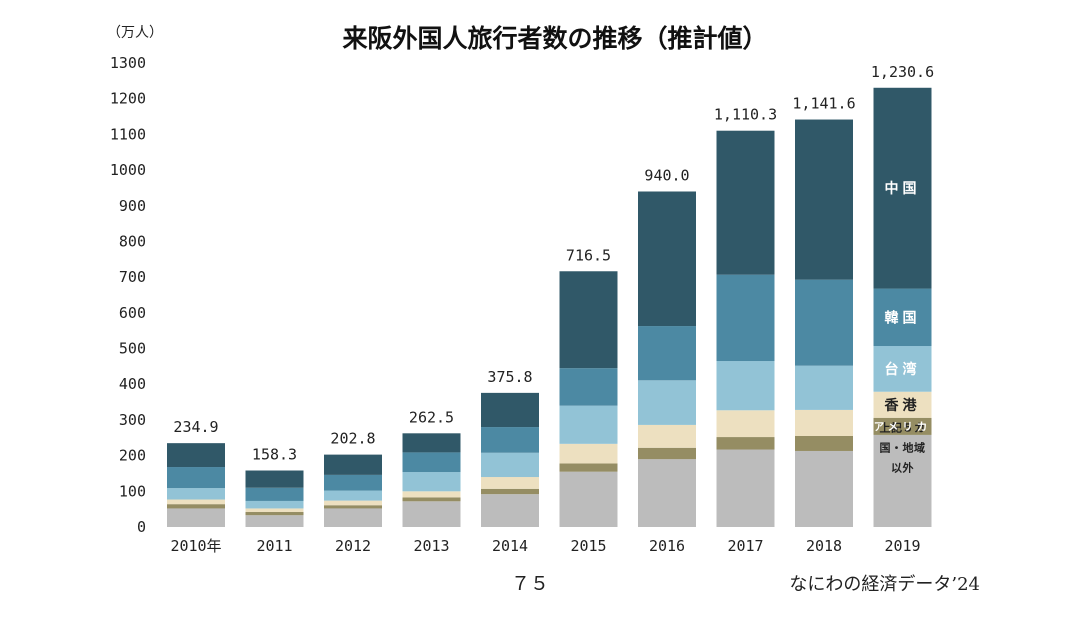 The width and height of the screenshot is (1070, 618). Describe the element at coordinates (128, 99) in the screenshot. I see `y-tick-label: 1200` at that location.